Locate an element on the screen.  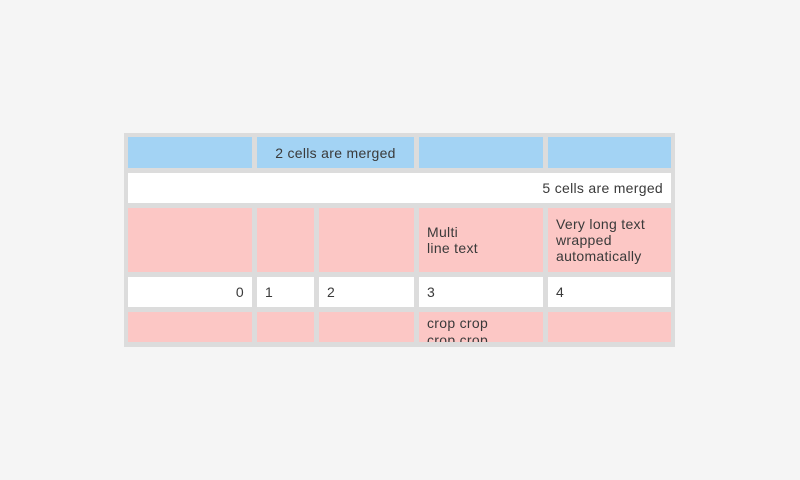
table-cell-r4c4: 3 is located at coordinates (481, 292).